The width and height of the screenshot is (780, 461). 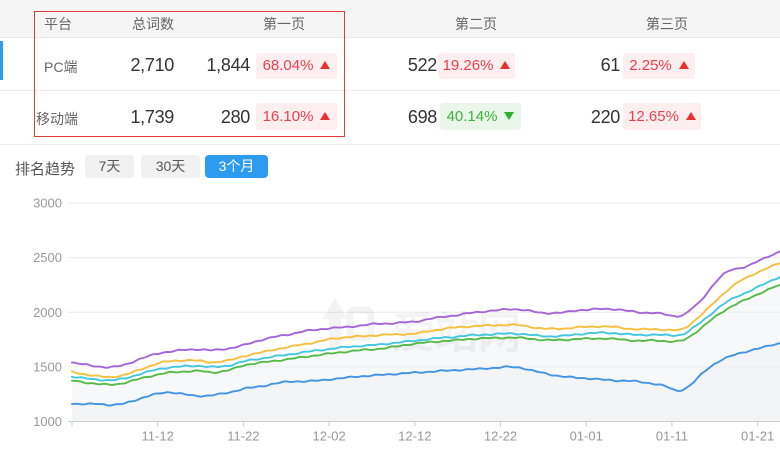 I want to click on svg-text: 01-21, so click(x=757, y=436).